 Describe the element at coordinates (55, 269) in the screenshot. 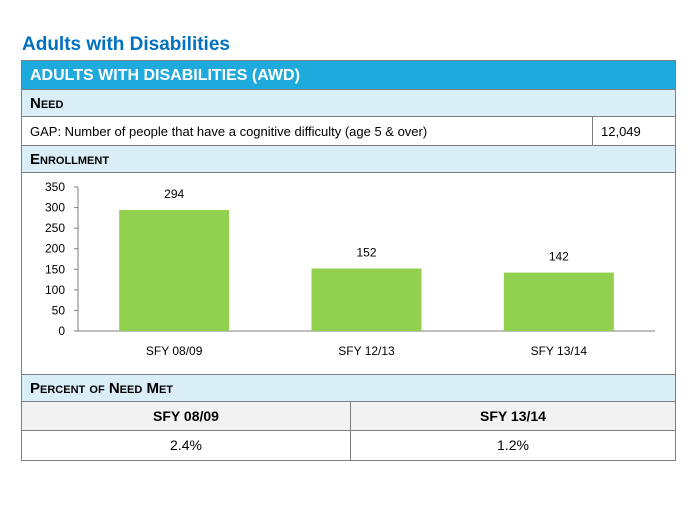

I see `y-tick-label: 150` at that location.